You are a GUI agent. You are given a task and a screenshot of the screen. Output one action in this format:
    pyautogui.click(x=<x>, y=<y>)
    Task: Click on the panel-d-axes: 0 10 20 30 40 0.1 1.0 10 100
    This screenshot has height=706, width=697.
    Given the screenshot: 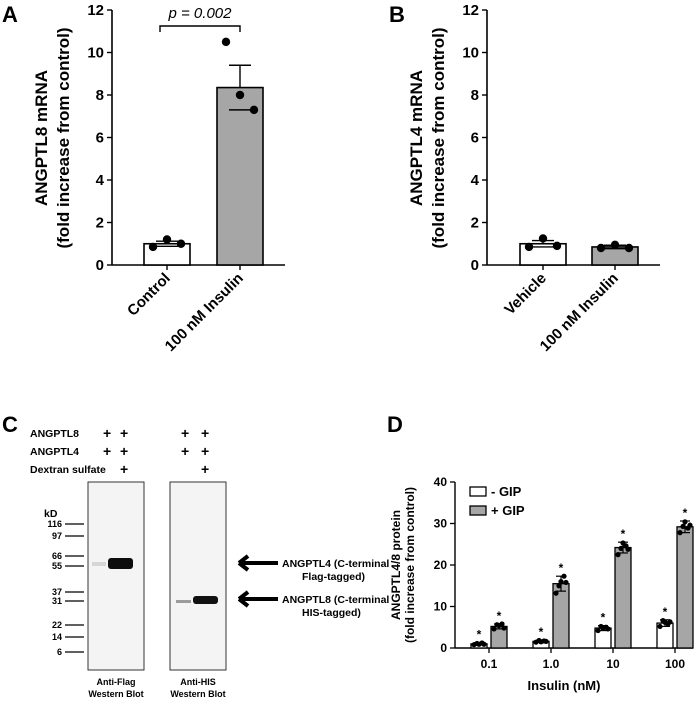 What is the action you would take?
    pyautogui.click(x=563, y=573)
    